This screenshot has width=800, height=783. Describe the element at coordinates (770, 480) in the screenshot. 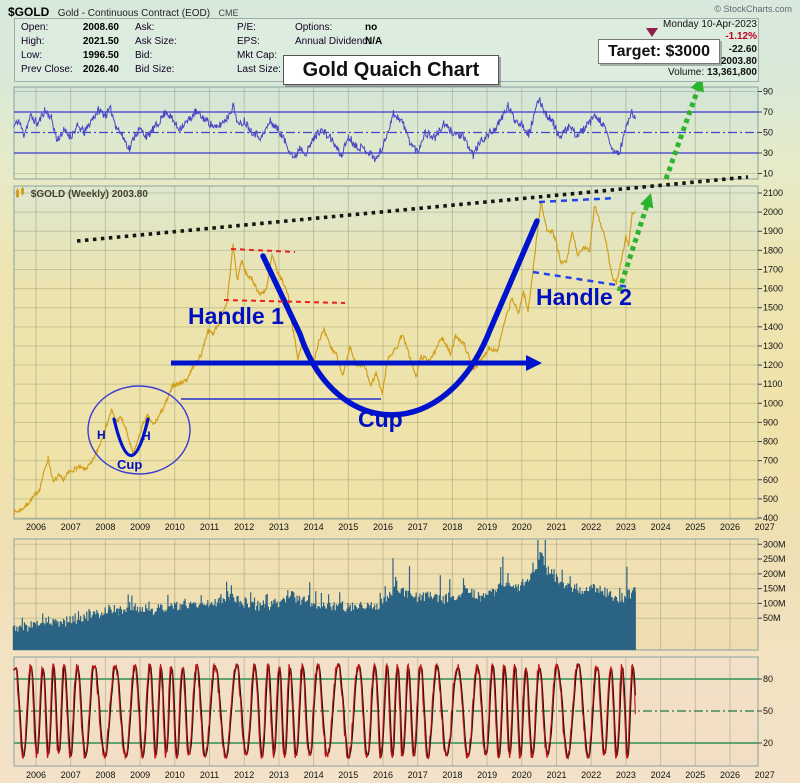

I see `svg-text: 600` at that location.